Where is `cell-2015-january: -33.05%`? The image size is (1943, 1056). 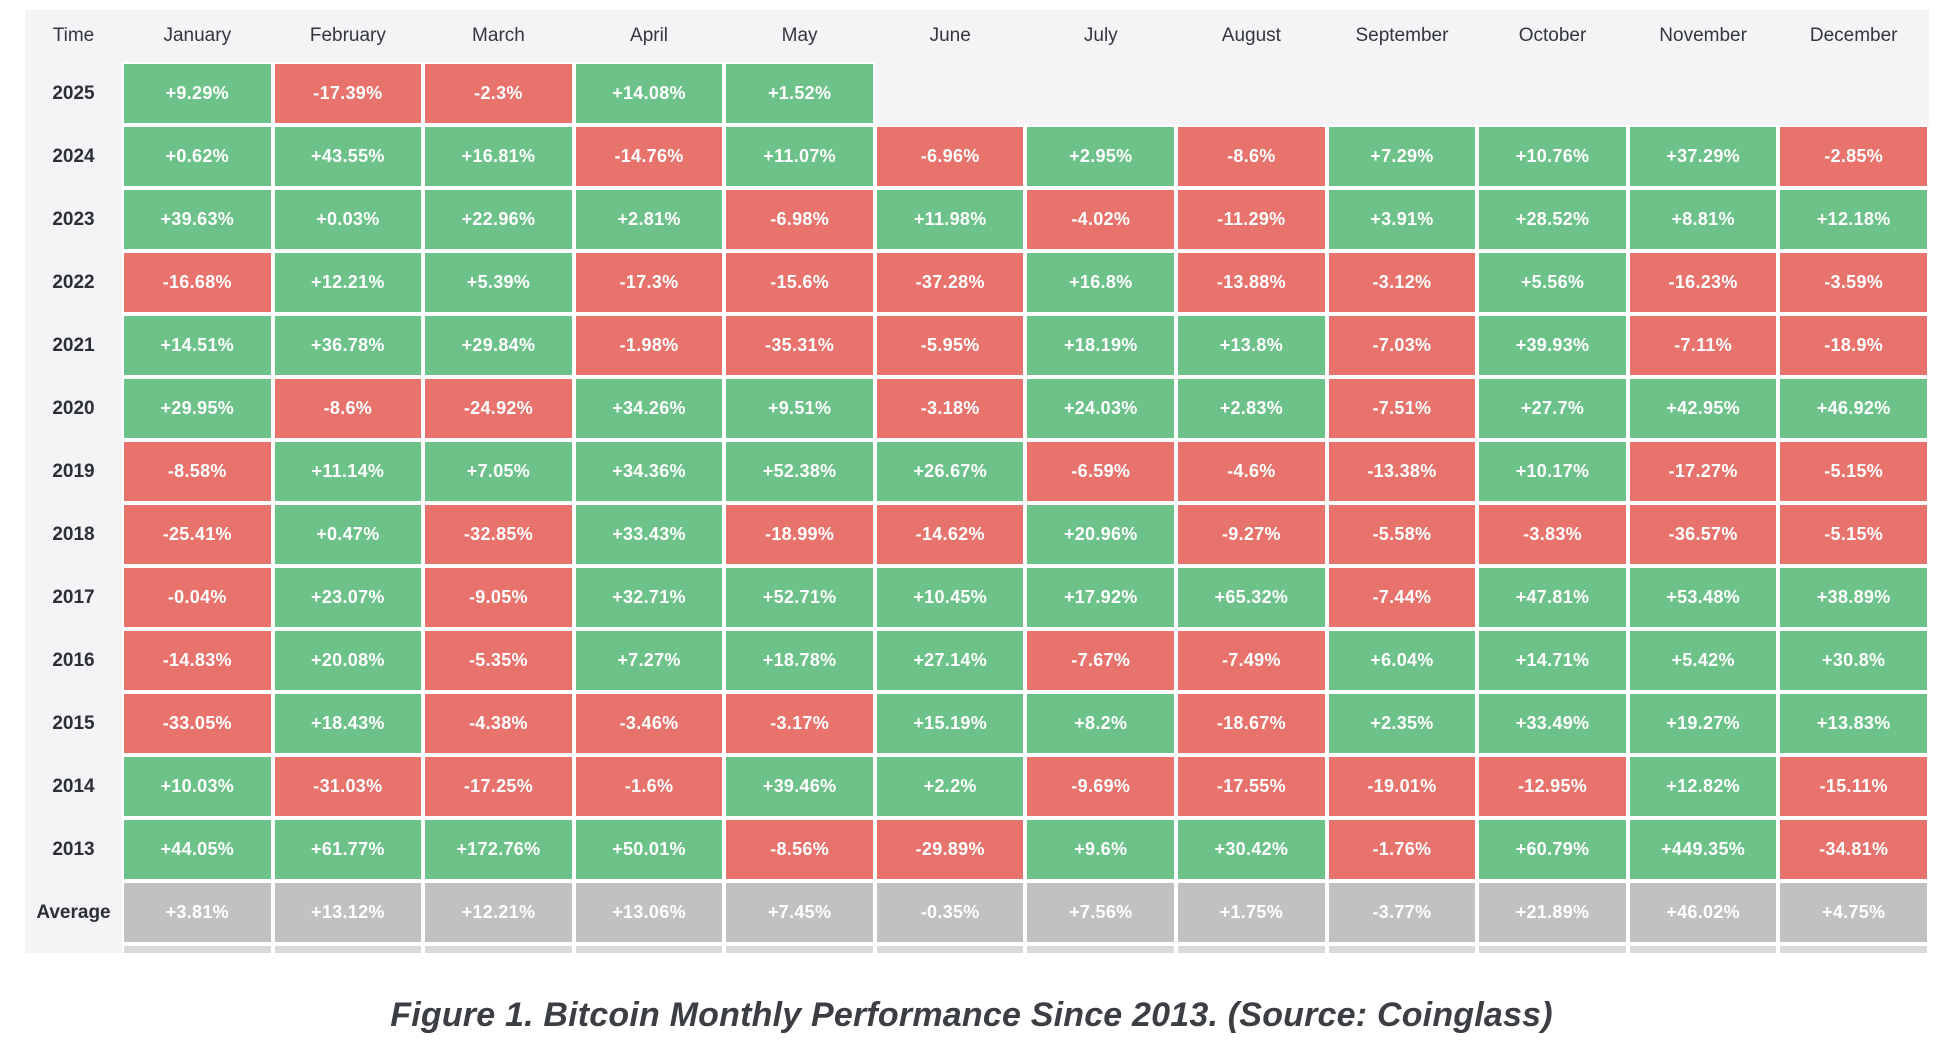
cell-2015-january: -33.05% is located at coordinates (197, 723).